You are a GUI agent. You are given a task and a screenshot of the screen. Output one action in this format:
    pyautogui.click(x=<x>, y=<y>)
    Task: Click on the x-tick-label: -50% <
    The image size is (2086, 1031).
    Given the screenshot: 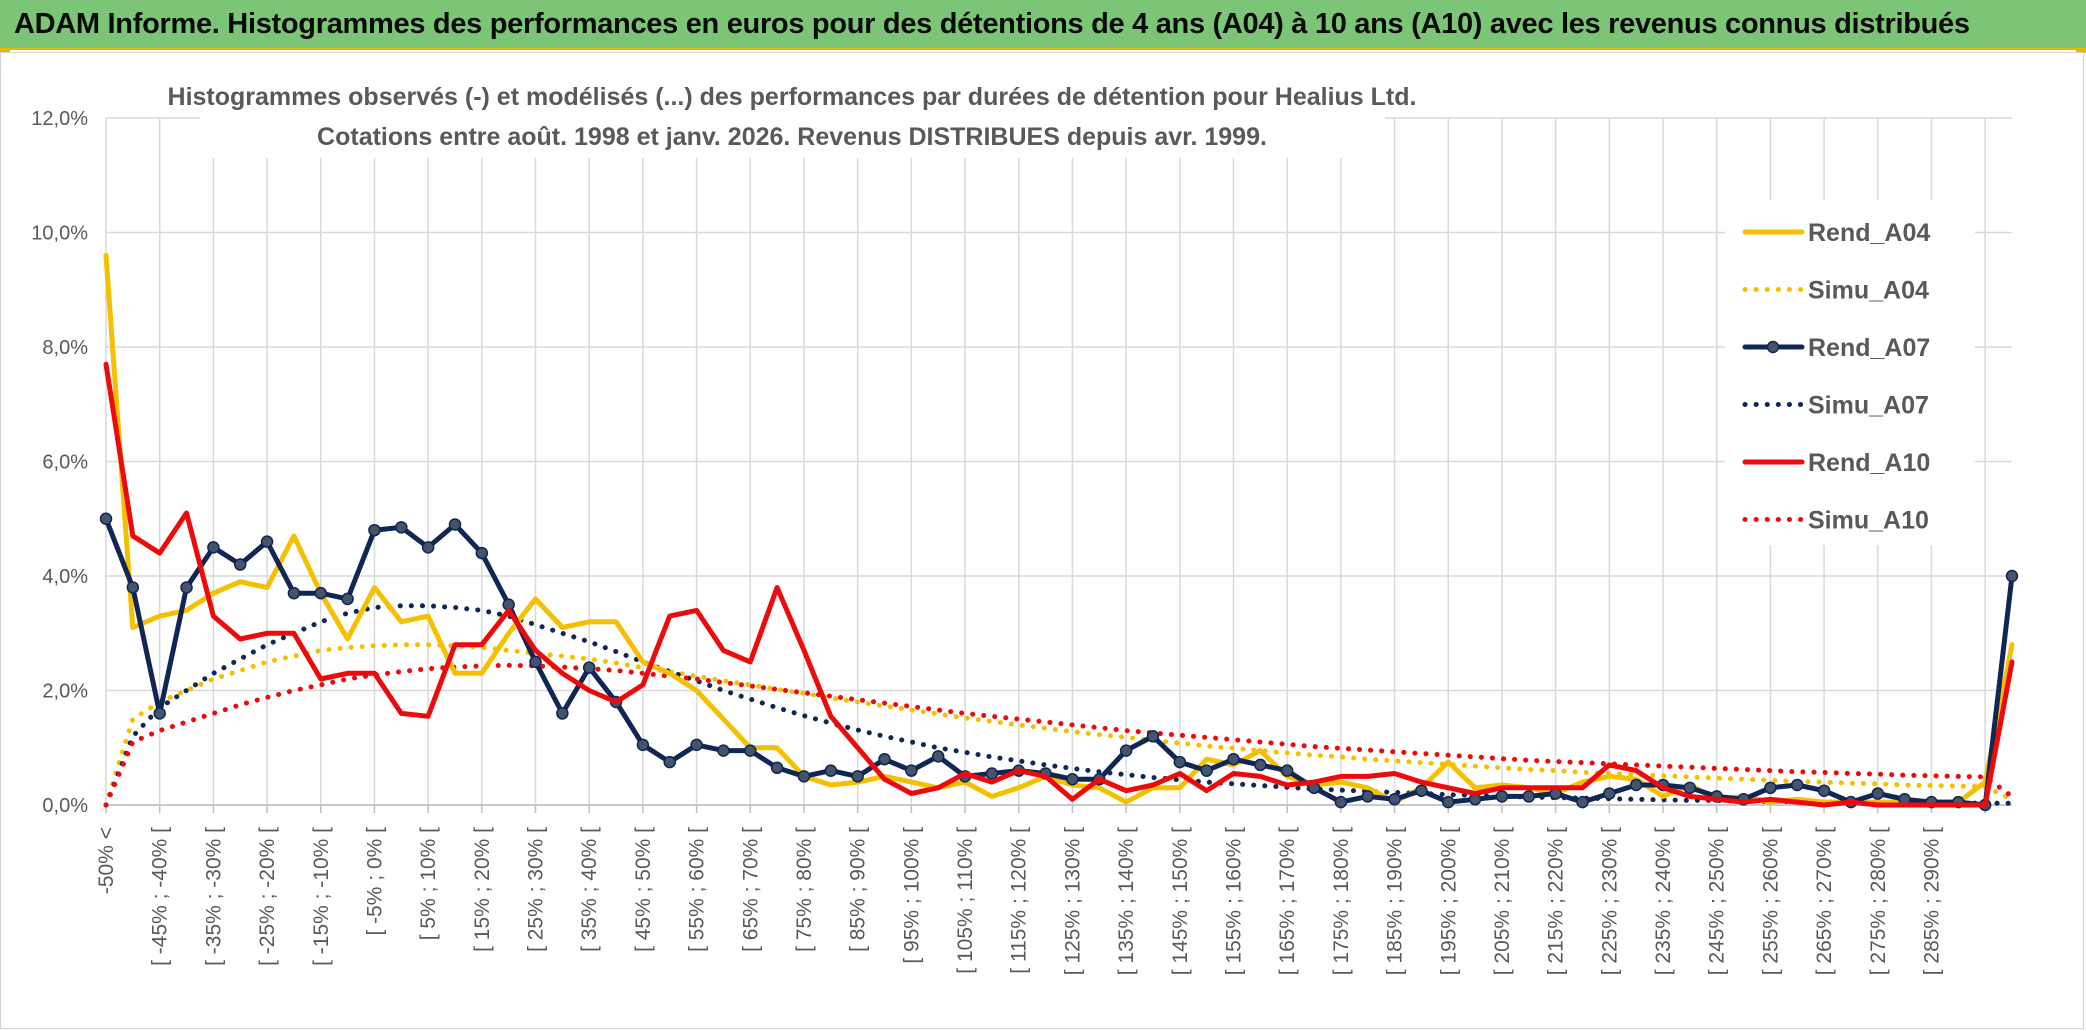 What is the action you would take?
    pyautogui.click(x=106, y=860)
    